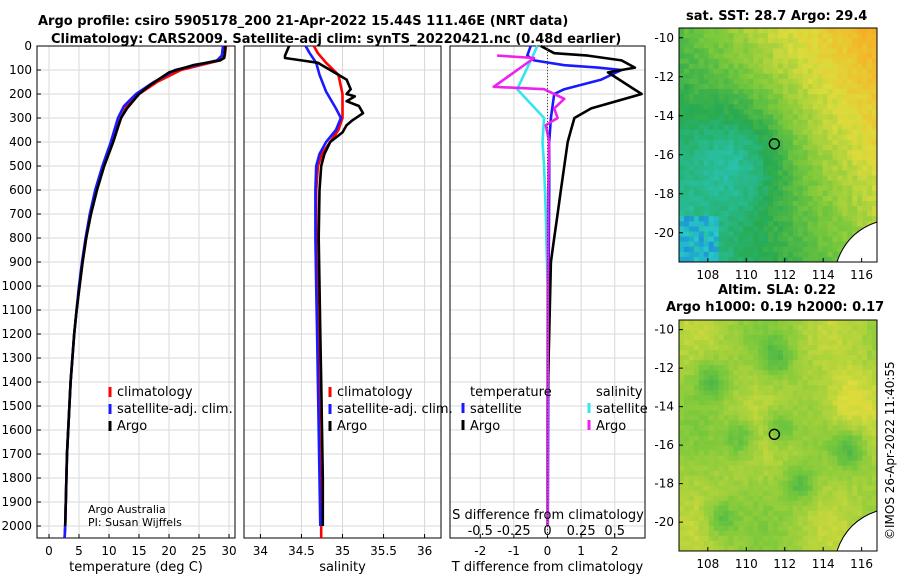 The image size is (900, 580). Describe the element at coordinates (548, 515) in the screenshot. I see `x2-label: S difference from climatology` at that location.